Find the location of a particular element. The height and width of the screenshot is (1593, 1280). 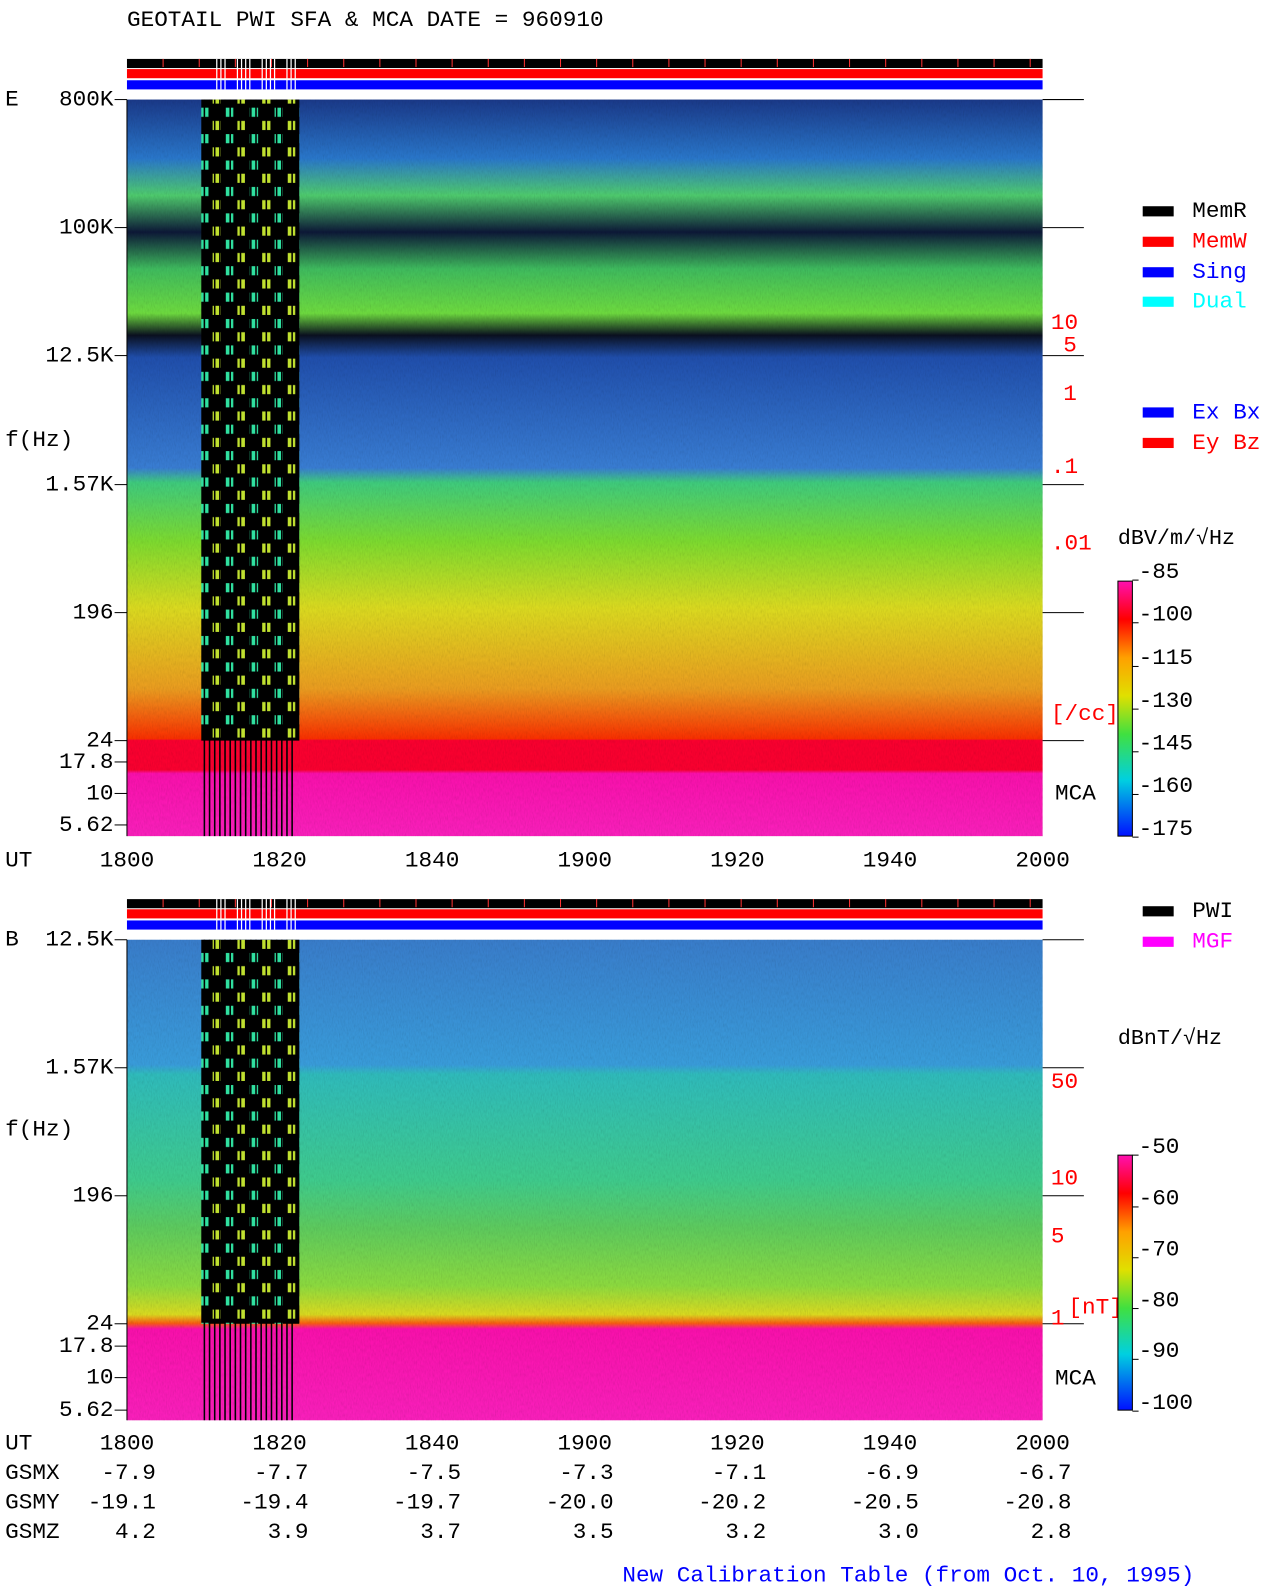

x-tick-label: 2000 is located at coordinates (1042, 1444).